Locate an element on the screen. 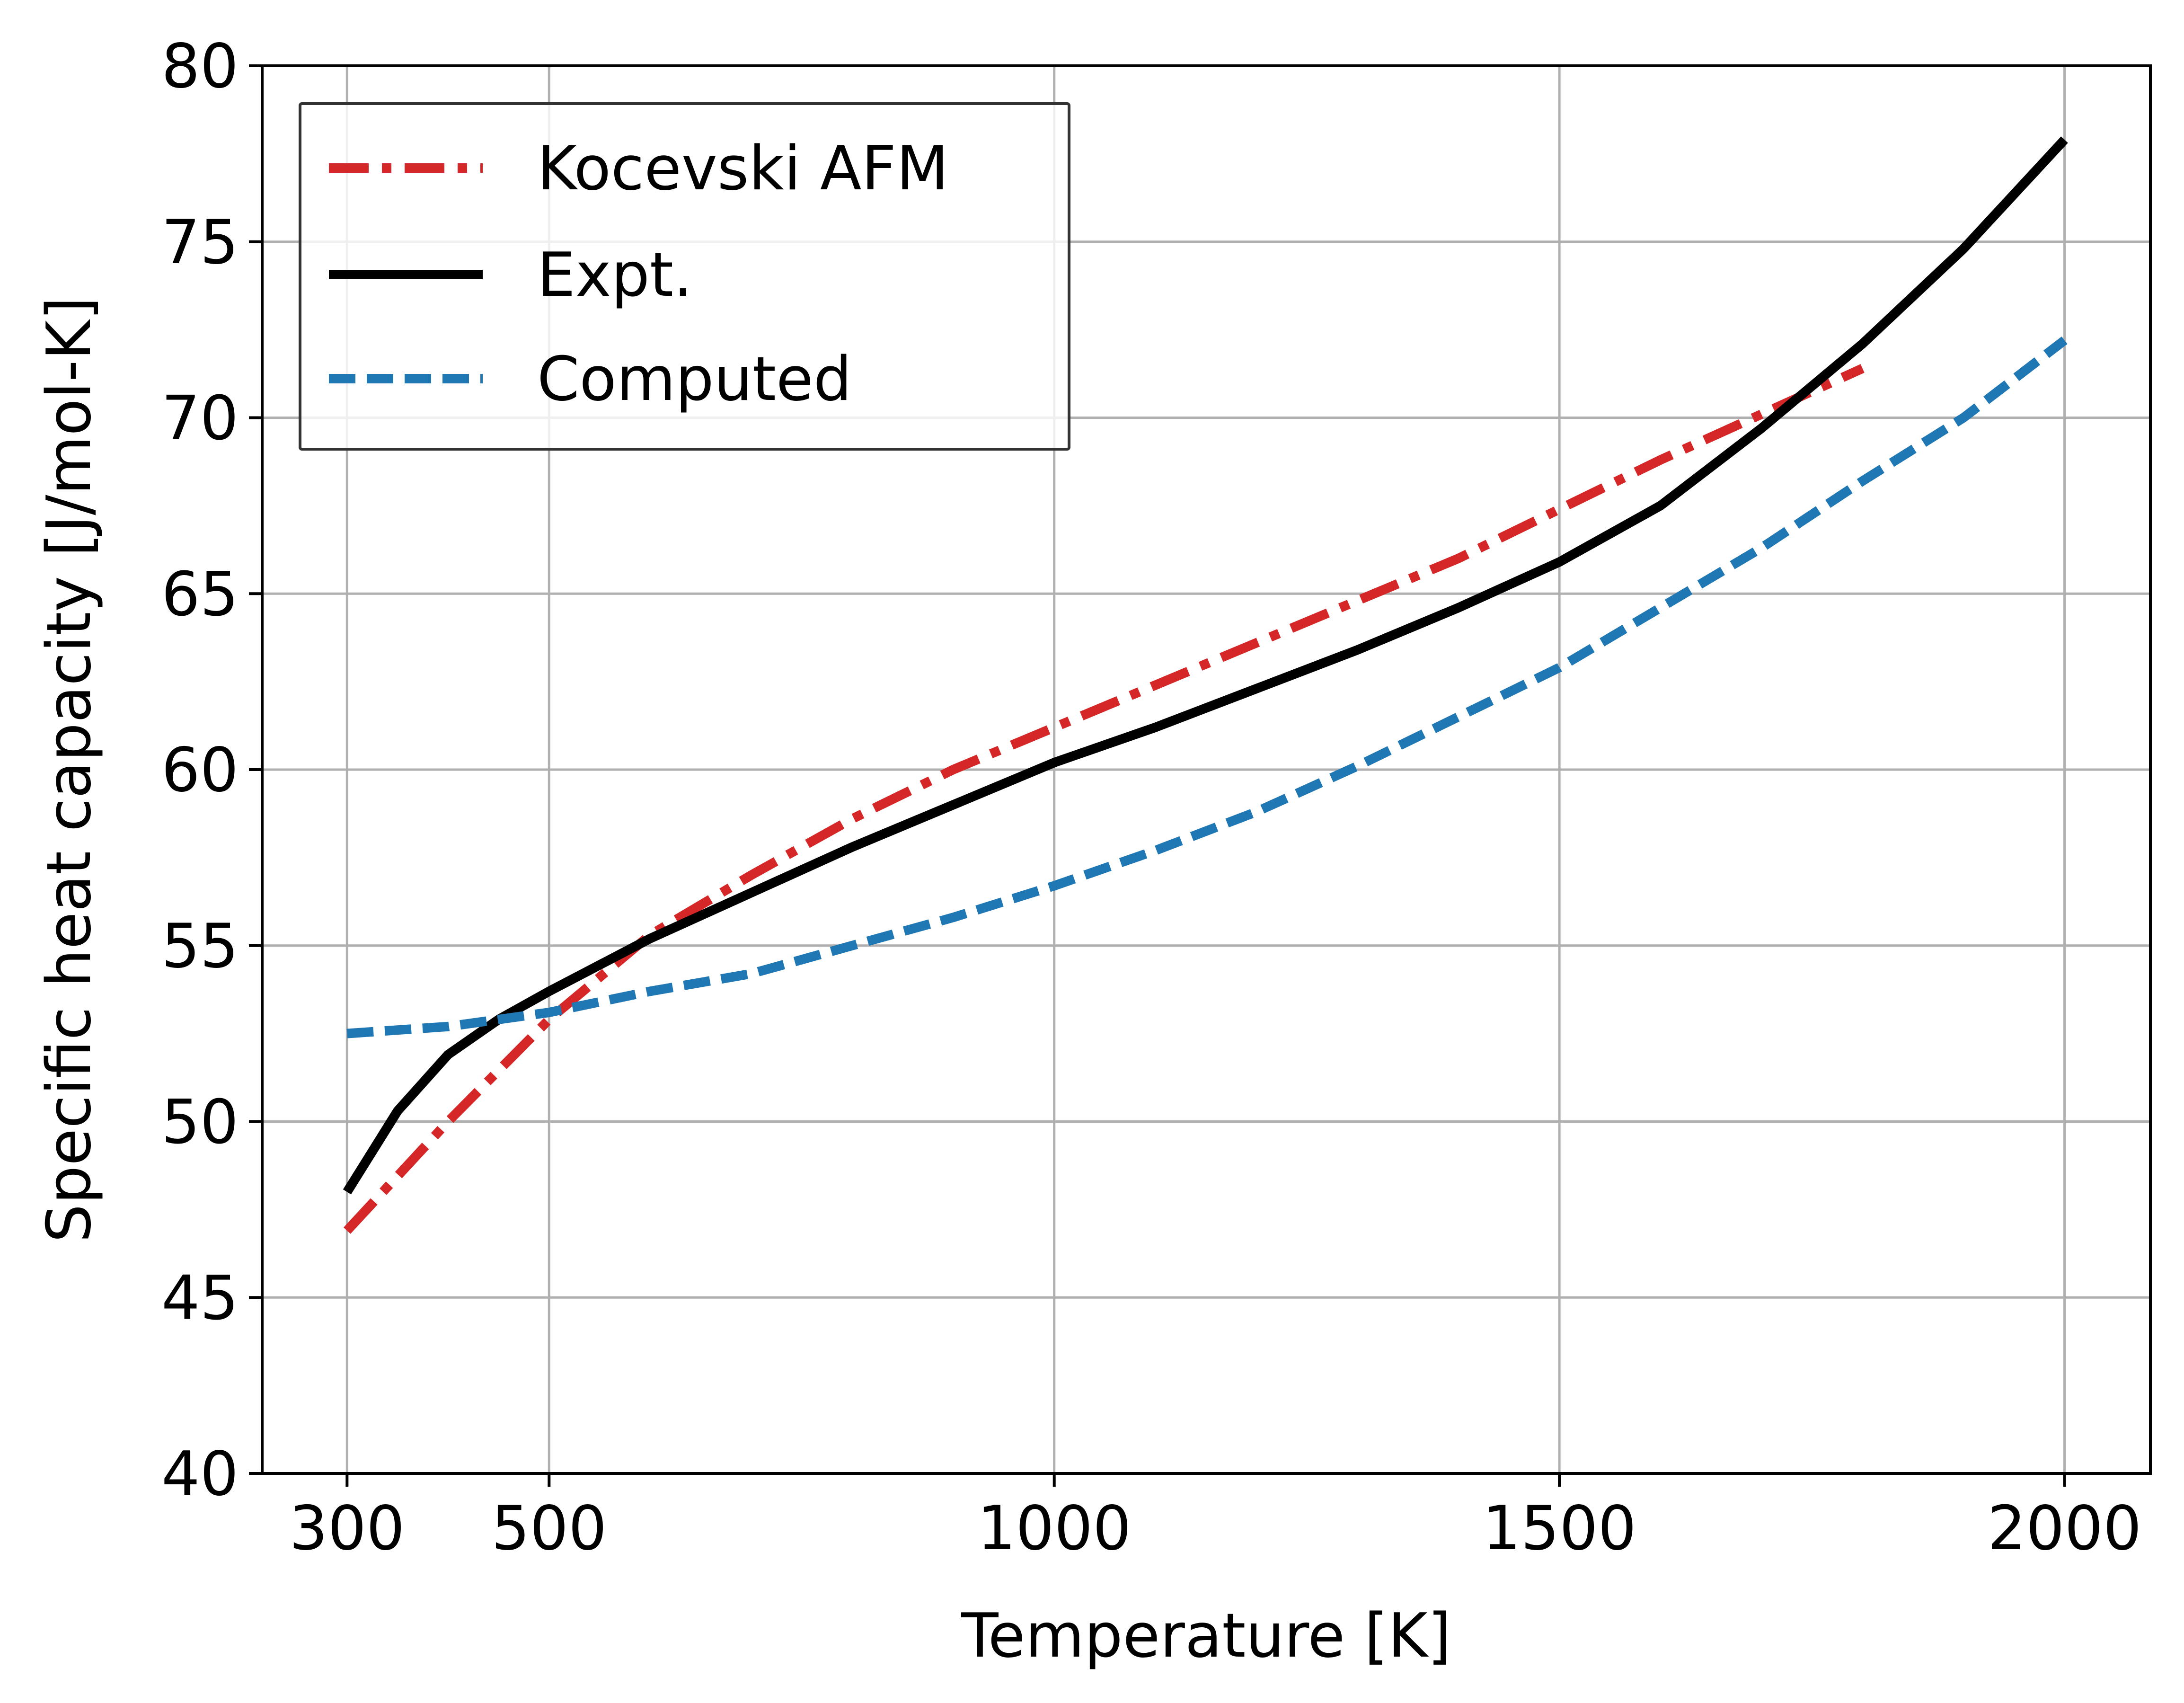 The image size is (2184, 1703). y-tick-label: 70 is located at coordinates (200, 418).